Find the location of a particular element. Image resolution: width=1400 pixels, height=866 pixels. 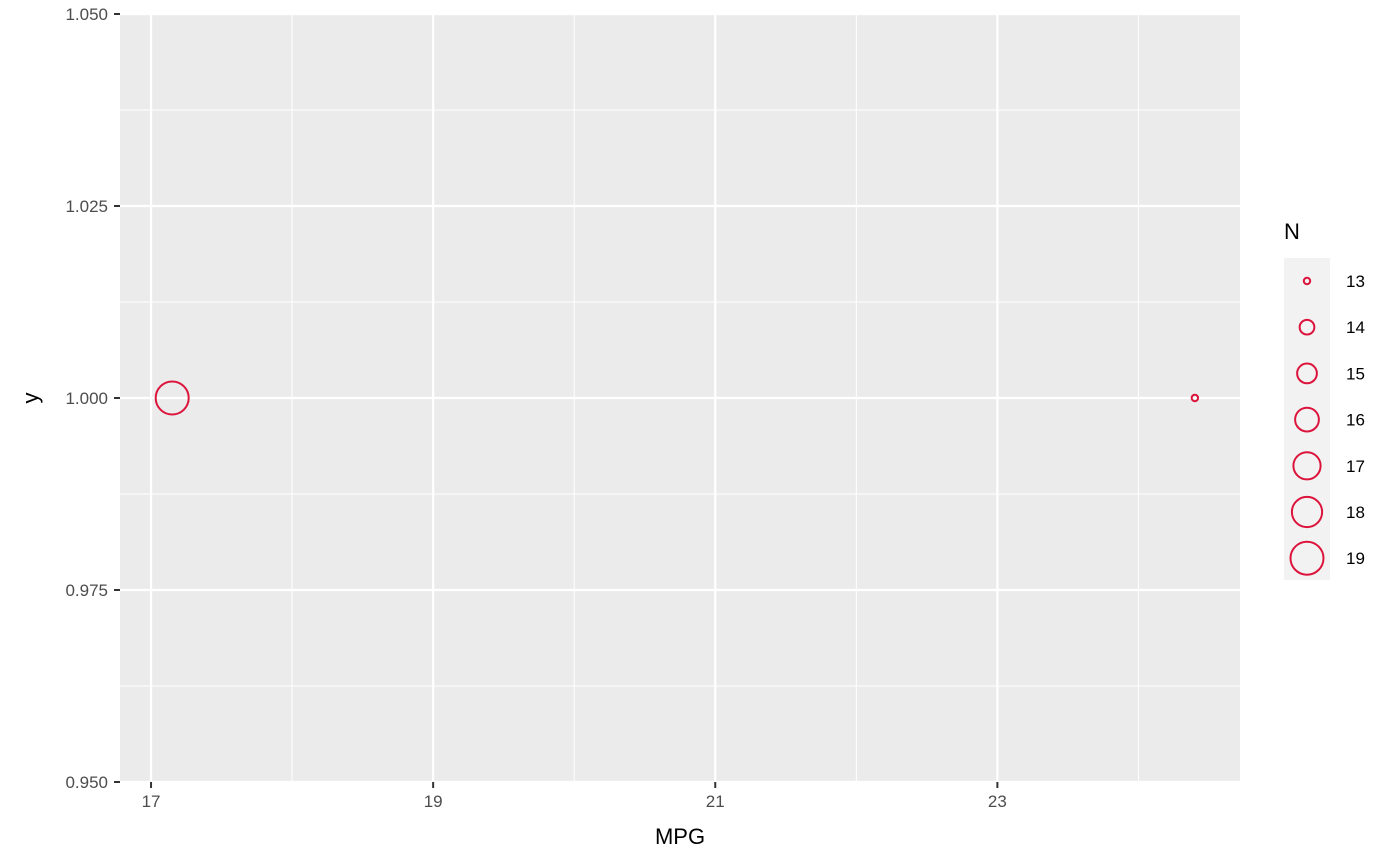

y-axis-title: y is located at coordinates (30, 398).